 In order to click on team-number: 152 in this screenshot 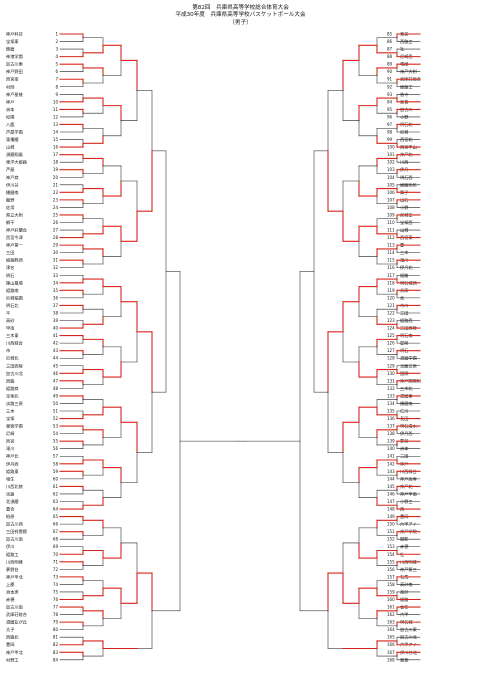, I will do `click(391, 539)`.